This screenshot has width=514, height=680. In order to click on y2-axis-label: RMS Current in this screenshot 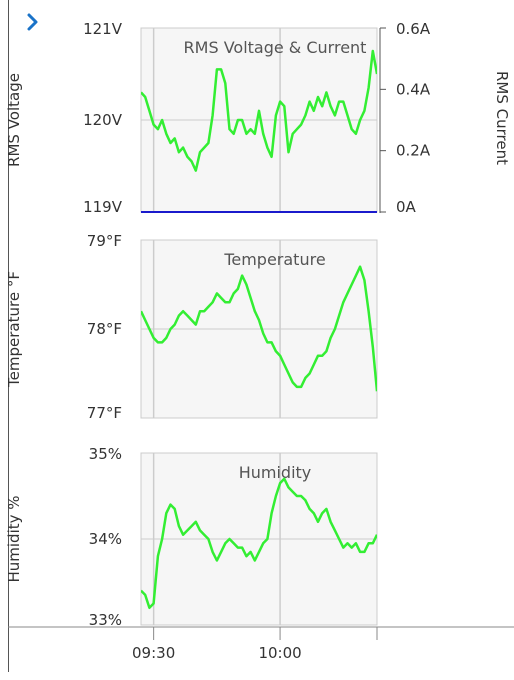, I will do `click(502, 118)`.